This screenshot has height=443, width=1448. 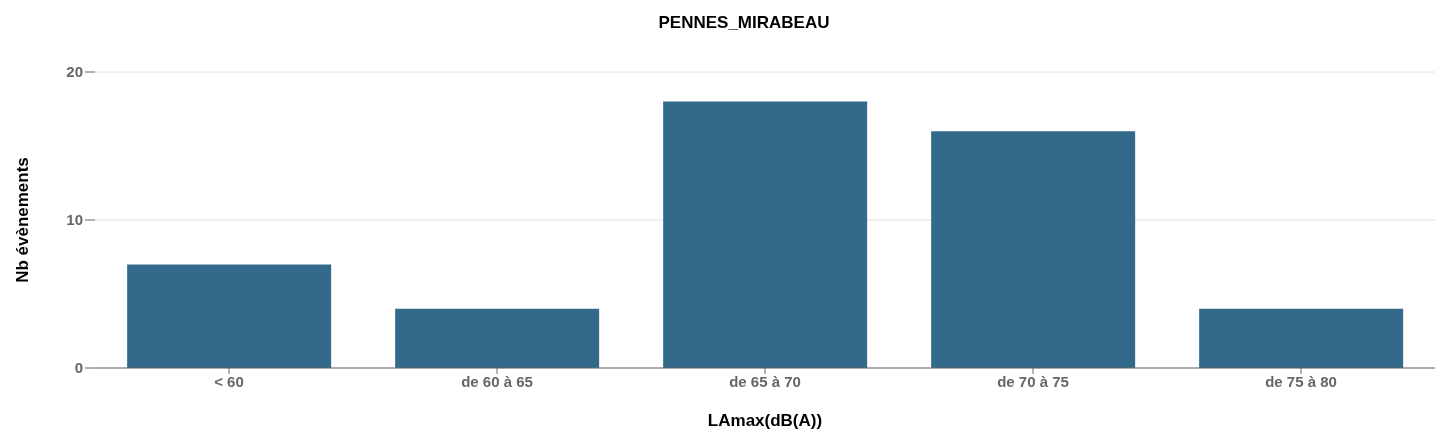 What do you see at coordinates (1301, 381) in the screenshot?
I see `x-tick-label: de 75 à 80` at bounding box center [1301, 381].